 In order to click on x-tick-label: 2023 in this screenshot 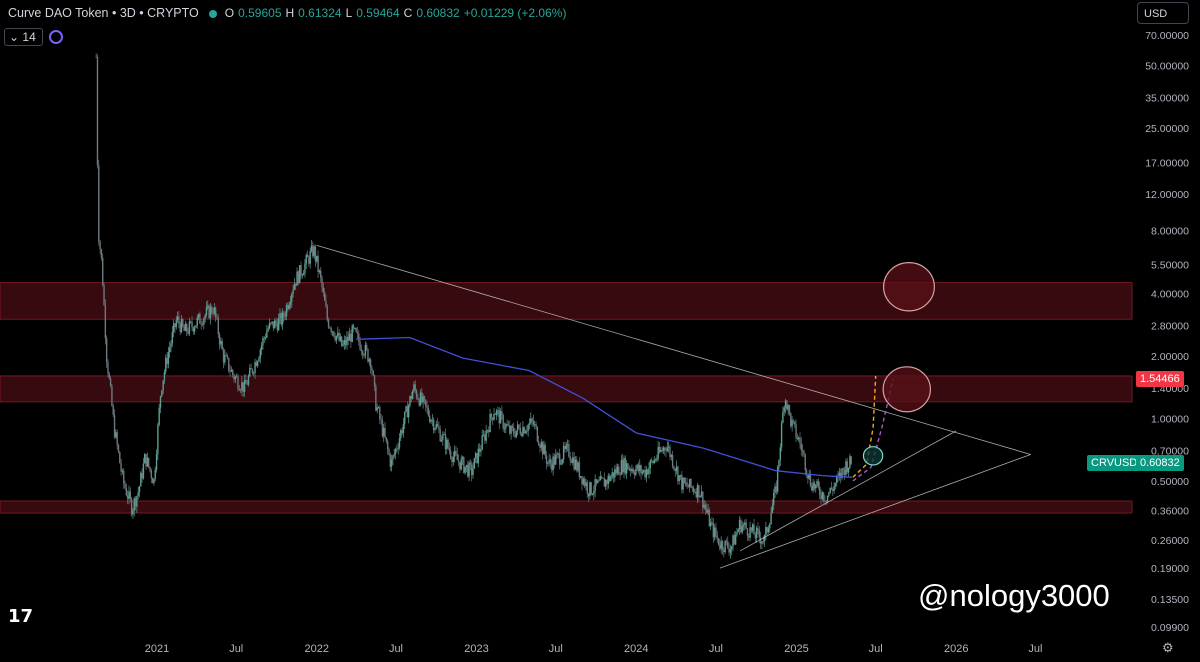, I will do `click(476, 649)`.